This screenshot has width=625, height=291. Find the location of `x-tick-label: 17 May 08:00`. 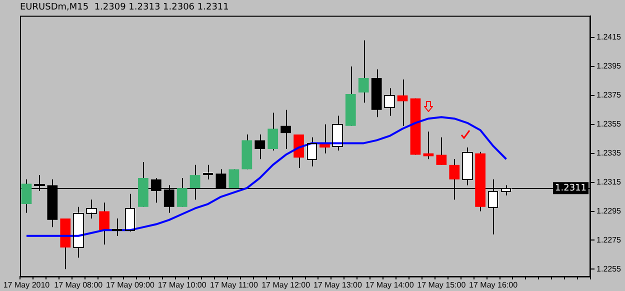

x-tick-label: 17 May 08:00 is located at coordinates (79, 285).